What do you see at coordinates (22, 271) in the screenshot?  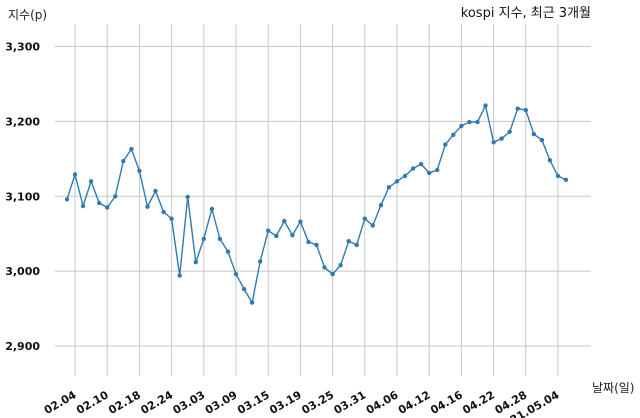 I see `y-tick-label: 3,000` at bounding box center [22, 271].